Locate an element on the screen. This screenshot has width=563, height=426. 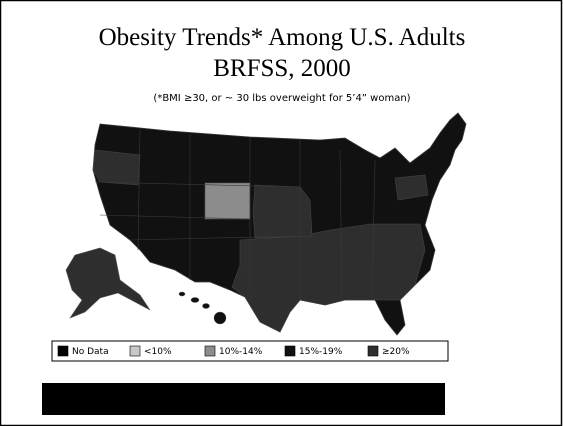
black-bar is located at coordinates (243, 399).